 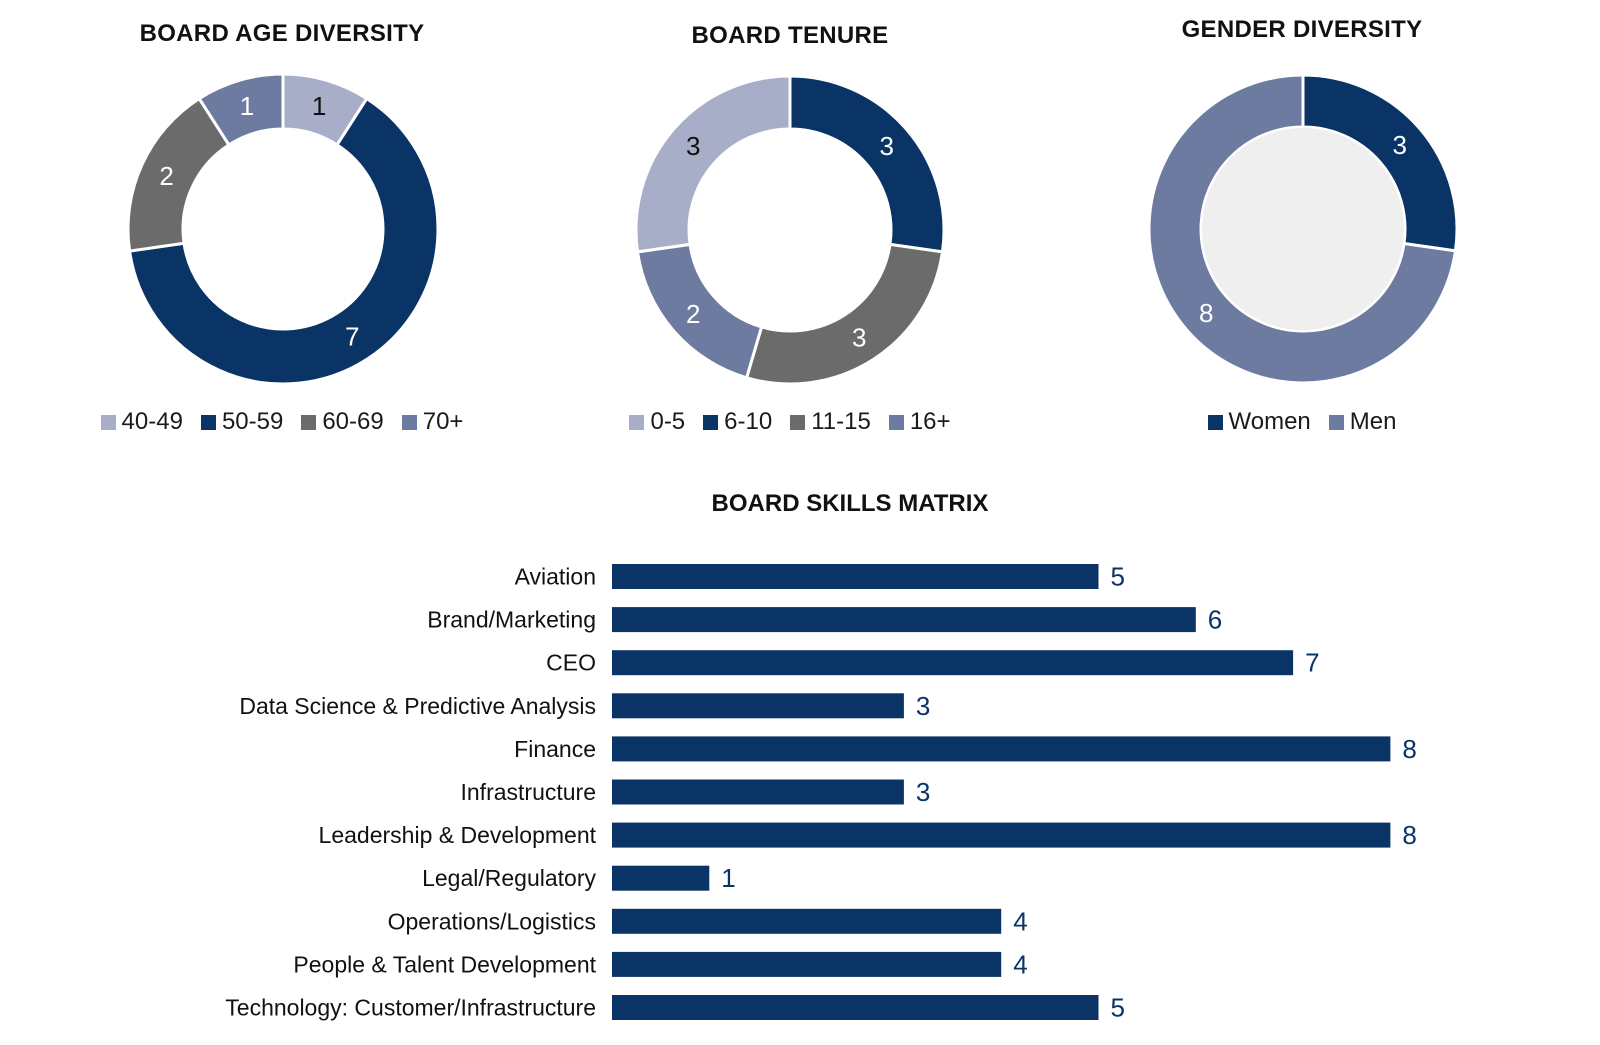 What do you see at coordinates (1312, 663) in the screenshot?
I see `bar-value-label: 7` at bounding box center [1312, 663].